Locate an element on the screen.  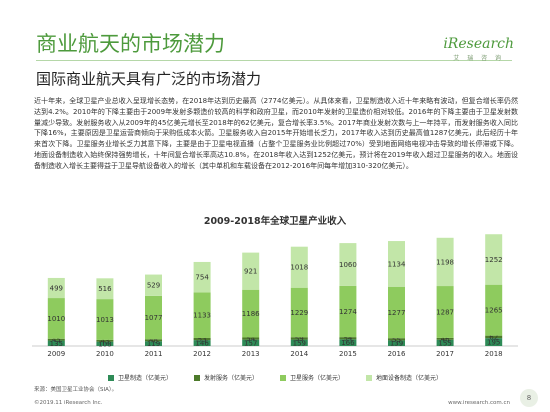
x-tick-label: 2012 is located at coordinates (202, 354).